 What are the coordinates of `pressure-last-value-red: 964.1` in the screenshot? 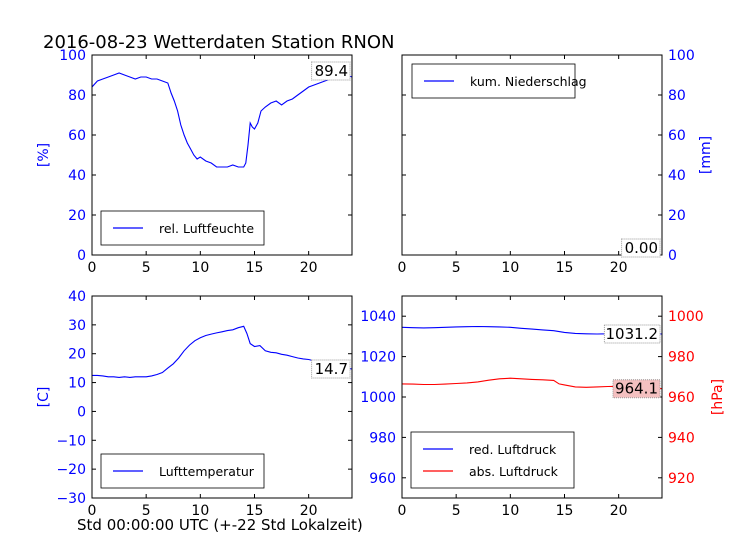 It's located at (636, 389).